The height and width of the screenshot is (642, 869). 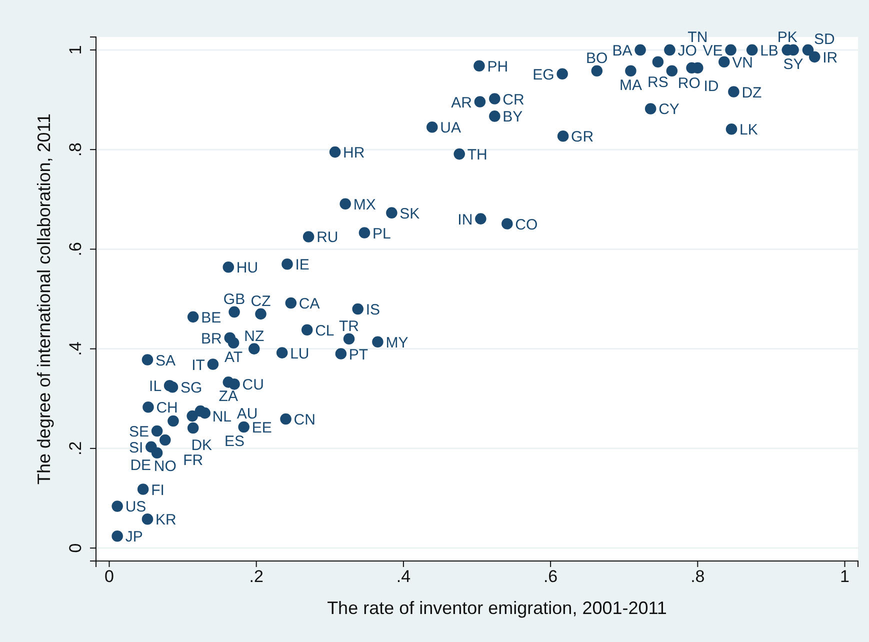 I want to click on annotation: CZ, so click(x=260, y=301).